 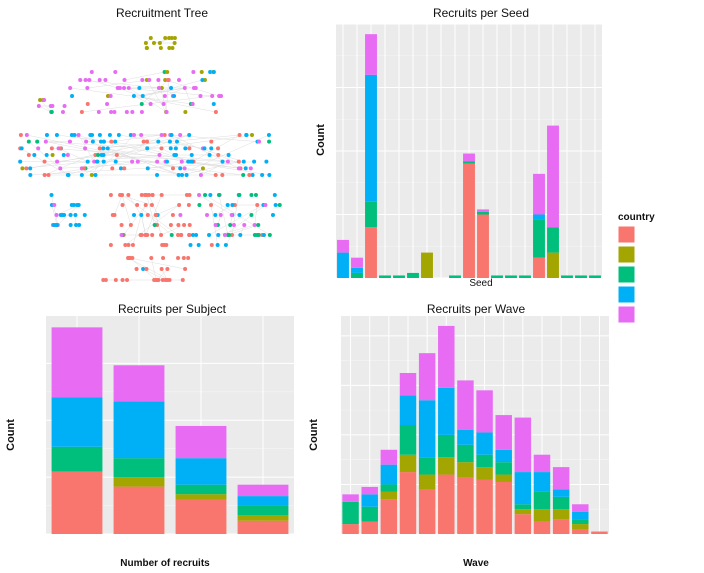 What do you see at coordinates (626, 294) in the screenshot?
I see `legend-swatch-tanzania` at bounding box center [626, 294].